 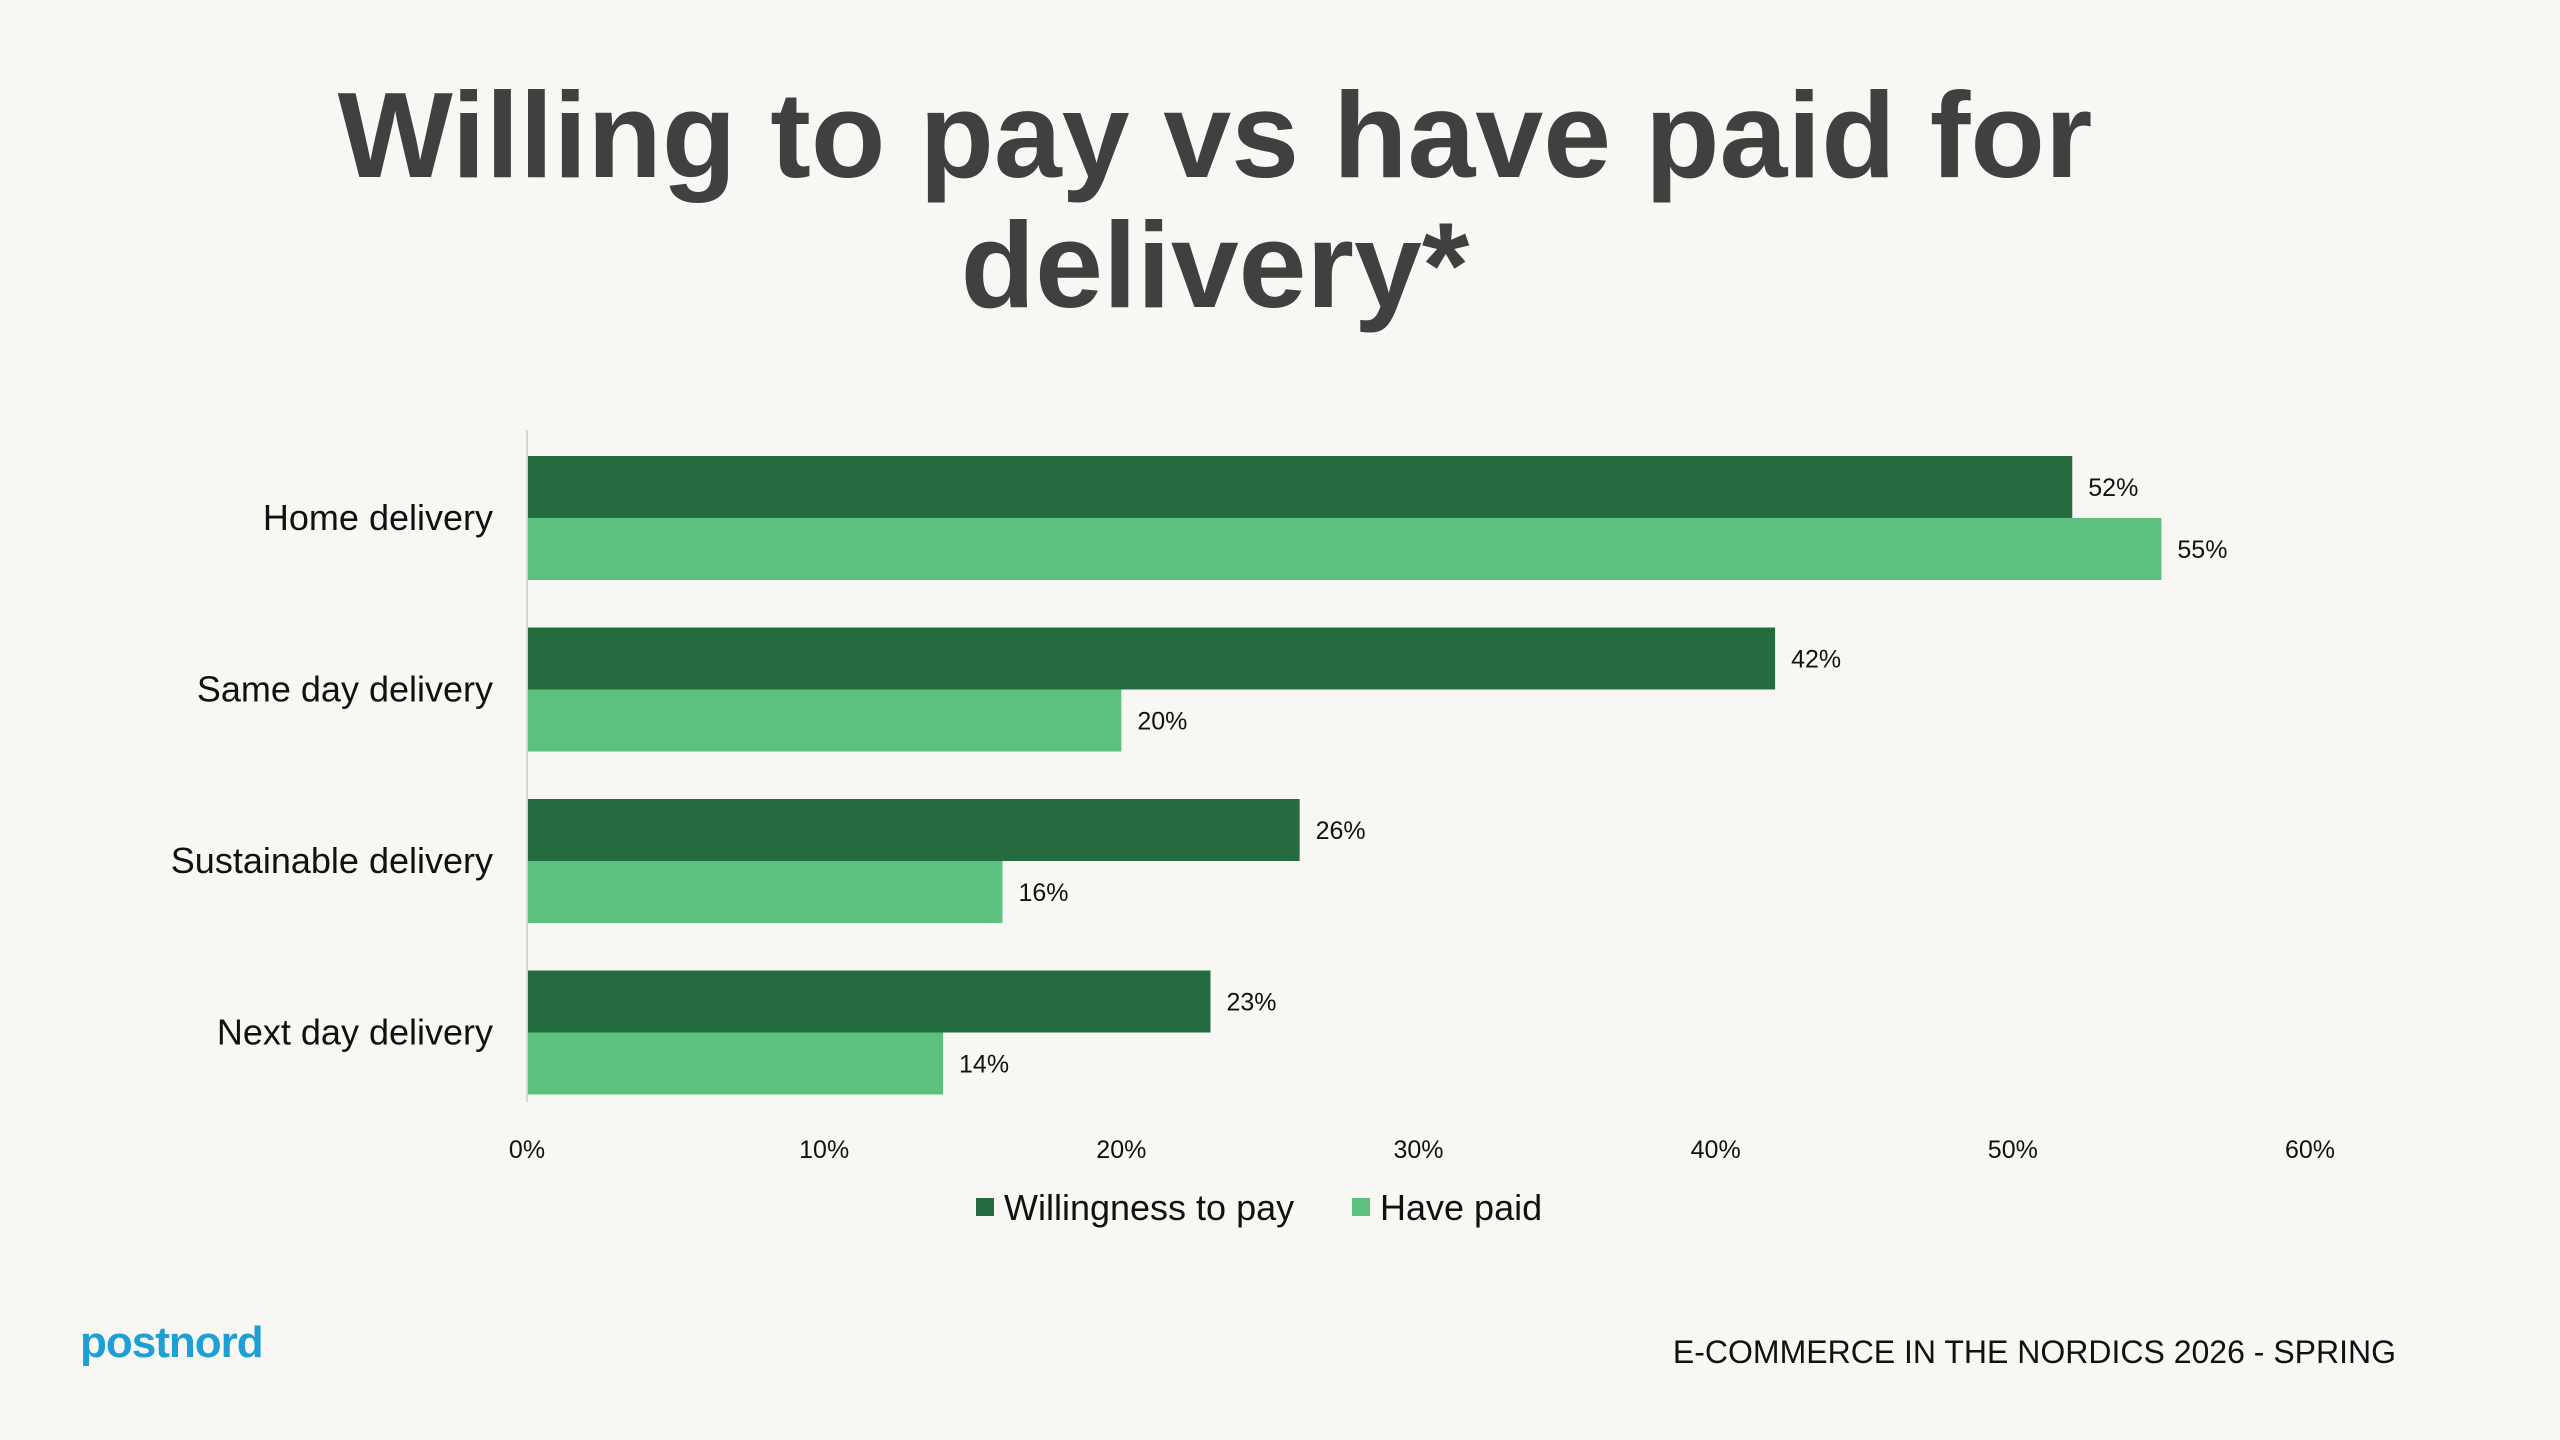 I want to click on legend-swatch-have-paid, so click(x=1361, y=1207).